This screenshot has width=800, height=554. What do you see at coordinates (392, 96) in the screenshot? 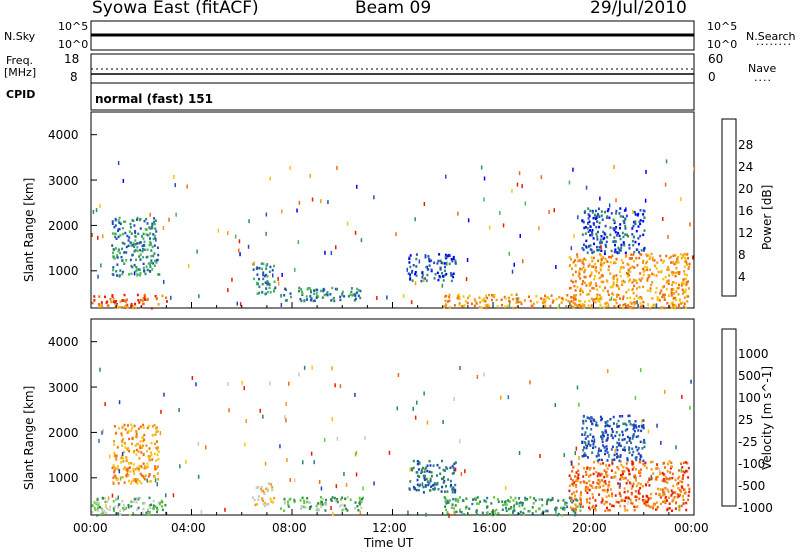
I see `cpid-frame` at bounding box center [392, 96].